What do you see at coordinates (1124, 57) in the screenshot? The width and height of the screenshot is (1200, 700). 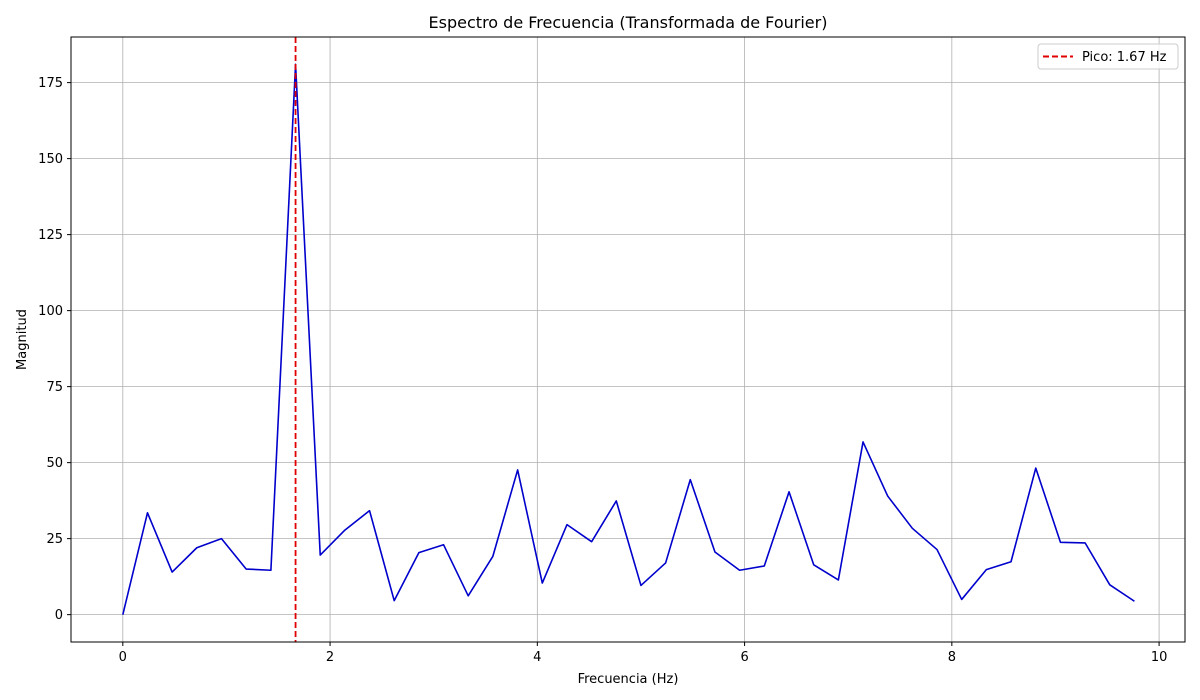 I see `legend-label: Pico: 1.67 Hz` at bounding box center [1124, 57].